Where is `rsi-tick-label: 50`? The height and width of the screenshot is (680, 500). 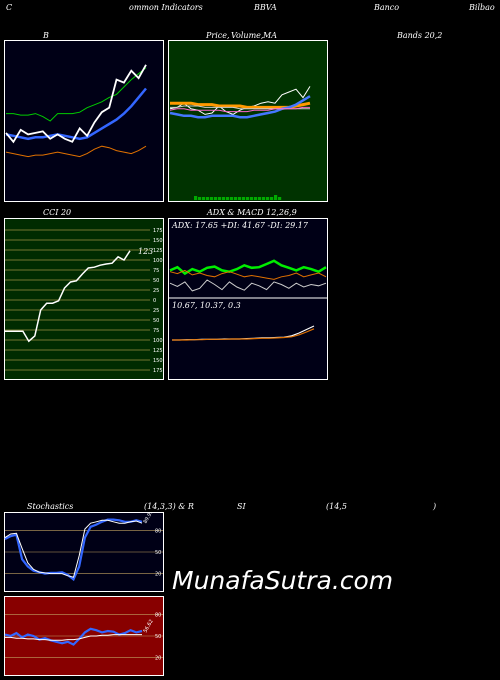 rsi-tick-label: 50 is located at coordinates (158, 637).